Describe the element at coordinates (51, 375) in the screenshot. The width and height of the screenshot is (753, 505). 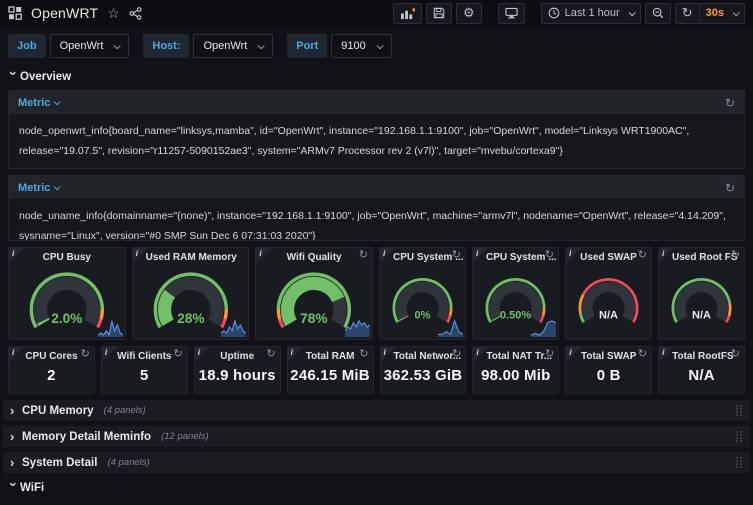
I see `stat-value: 2` at that location.